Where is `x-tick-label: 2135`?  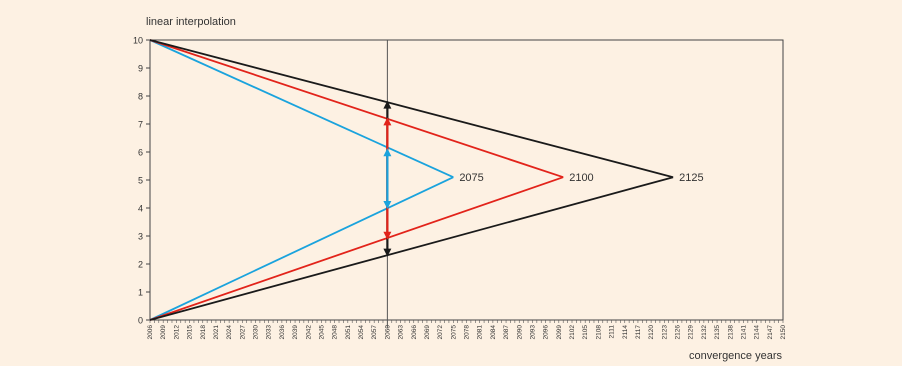
x-tick-label: 2135 is located at coordinates (717, 332).